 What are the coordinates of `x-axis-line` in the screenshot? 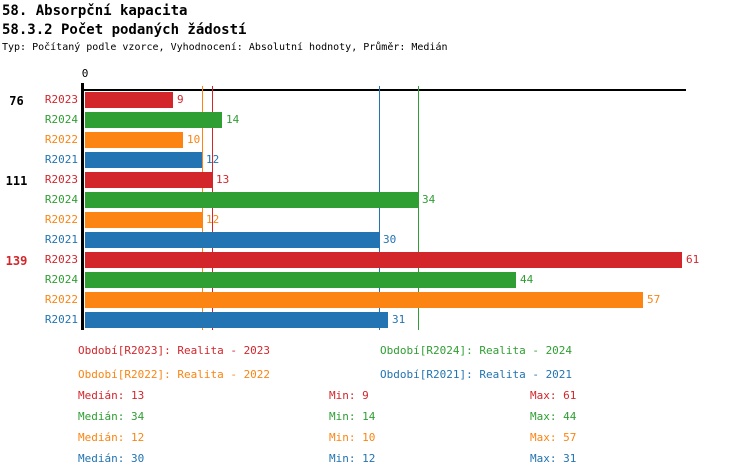 It's located at (385, 90).